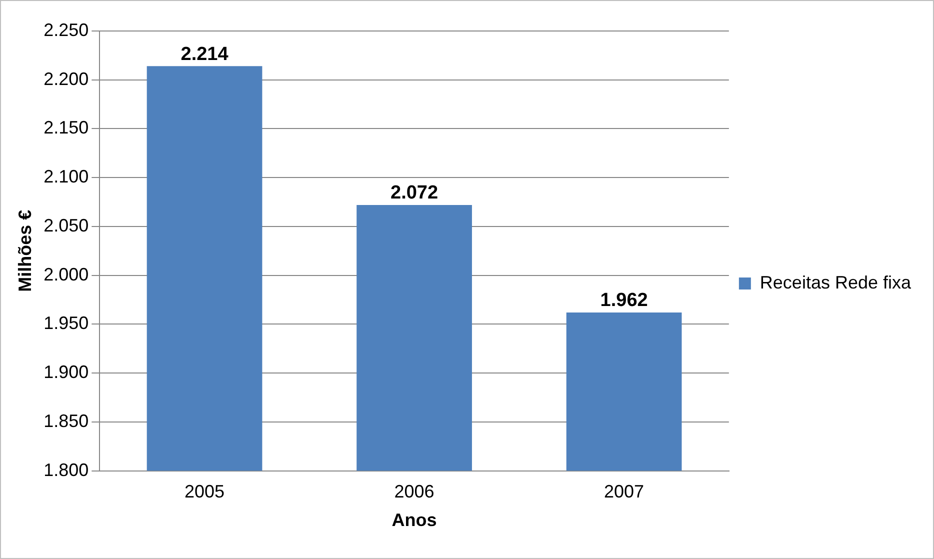 The width and height of the screenshot is (934, 559). Describe the element at coordinates (414, 520) in the screenshot. I see `x-axis-title: Anos` at that location.